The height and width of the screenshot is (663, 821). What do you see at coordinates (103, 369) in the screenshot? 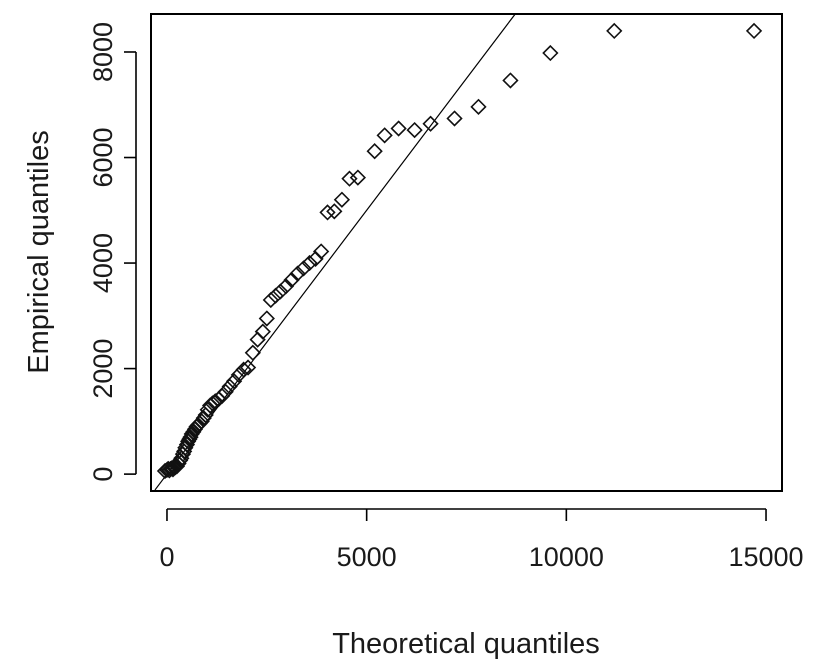
I see `y-tick-label: 2000` at bounding box center [103, 369].